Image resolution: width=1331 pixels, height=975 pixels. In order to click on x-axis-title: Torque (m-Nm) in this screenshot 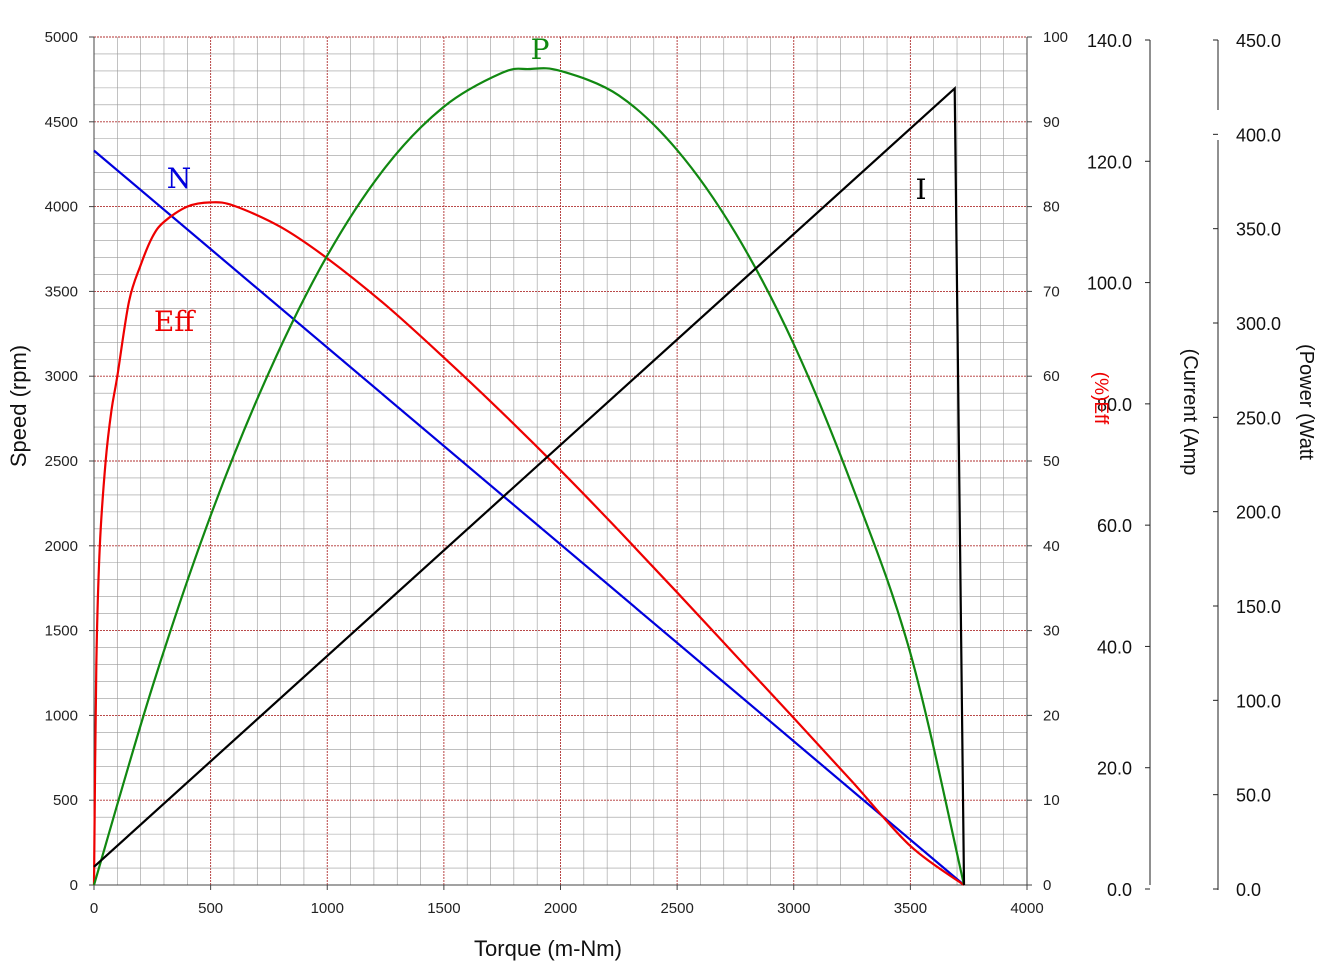, I will do `click(548, 948)`.